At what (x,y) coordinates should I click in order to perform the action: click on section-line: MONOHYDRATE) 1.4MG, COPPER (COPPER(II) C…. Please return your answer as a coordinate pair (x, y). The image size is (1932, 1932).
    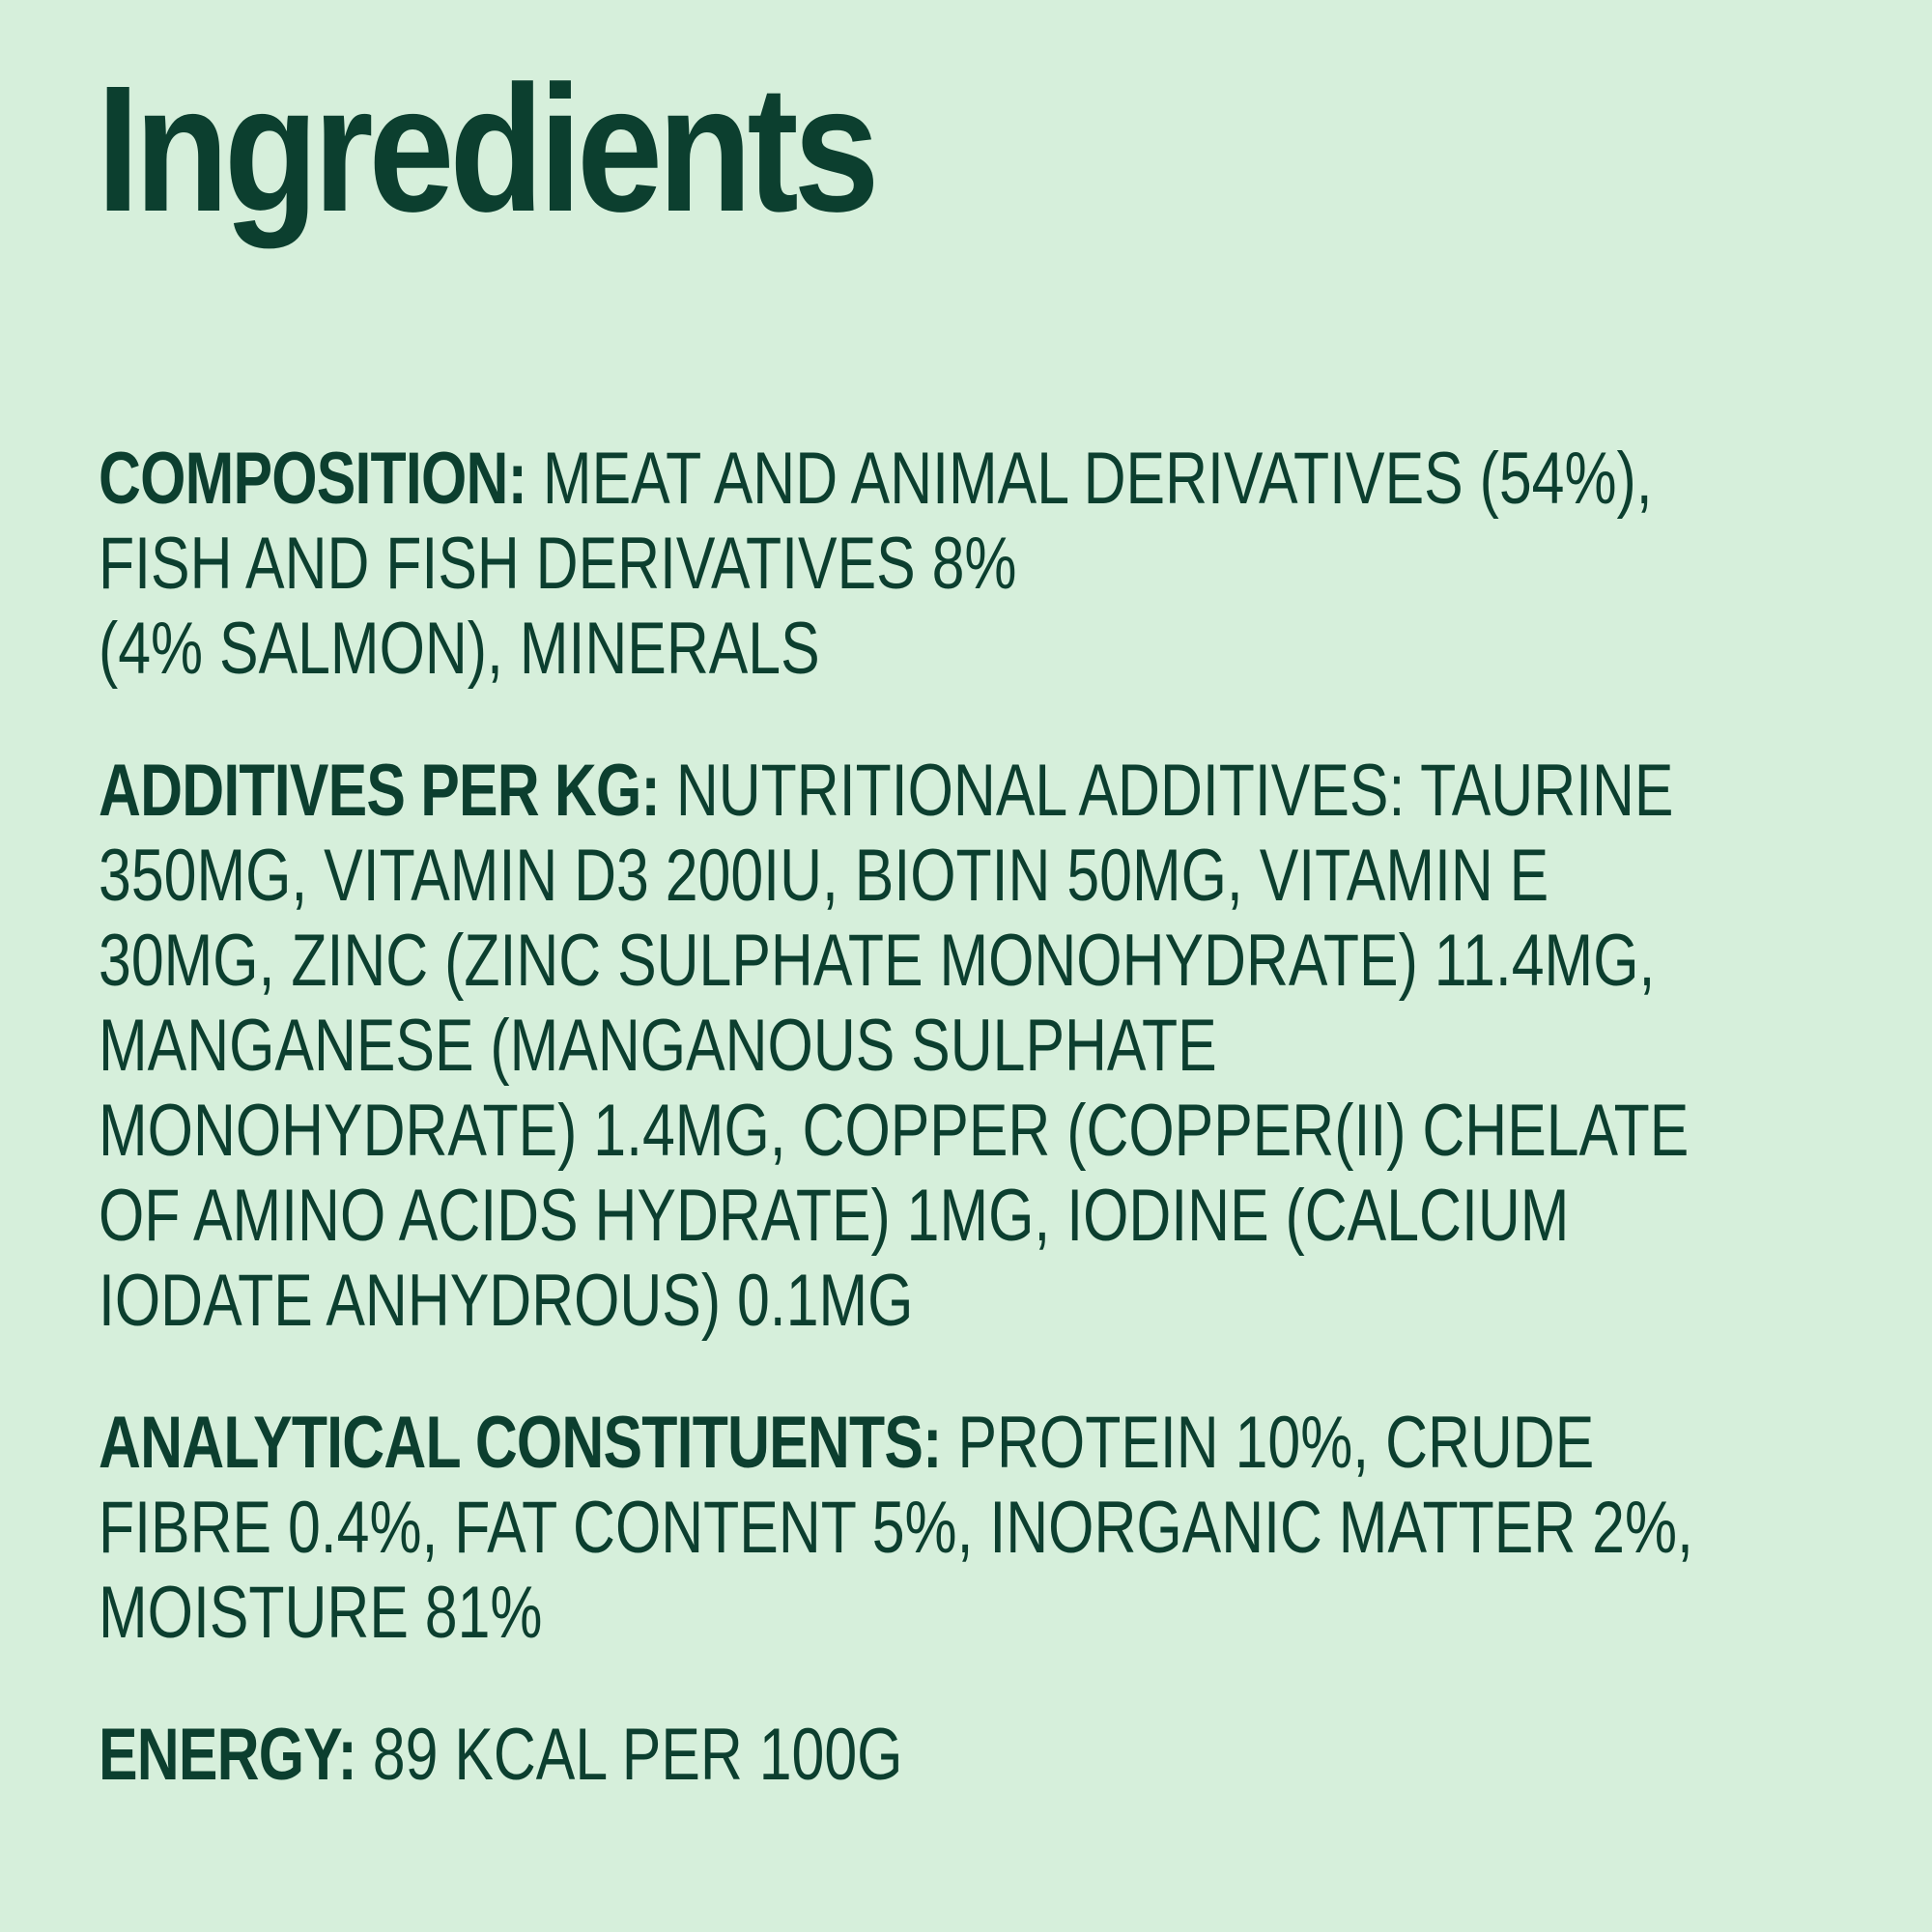
    Looking at the image, I should click on (894, 1131).